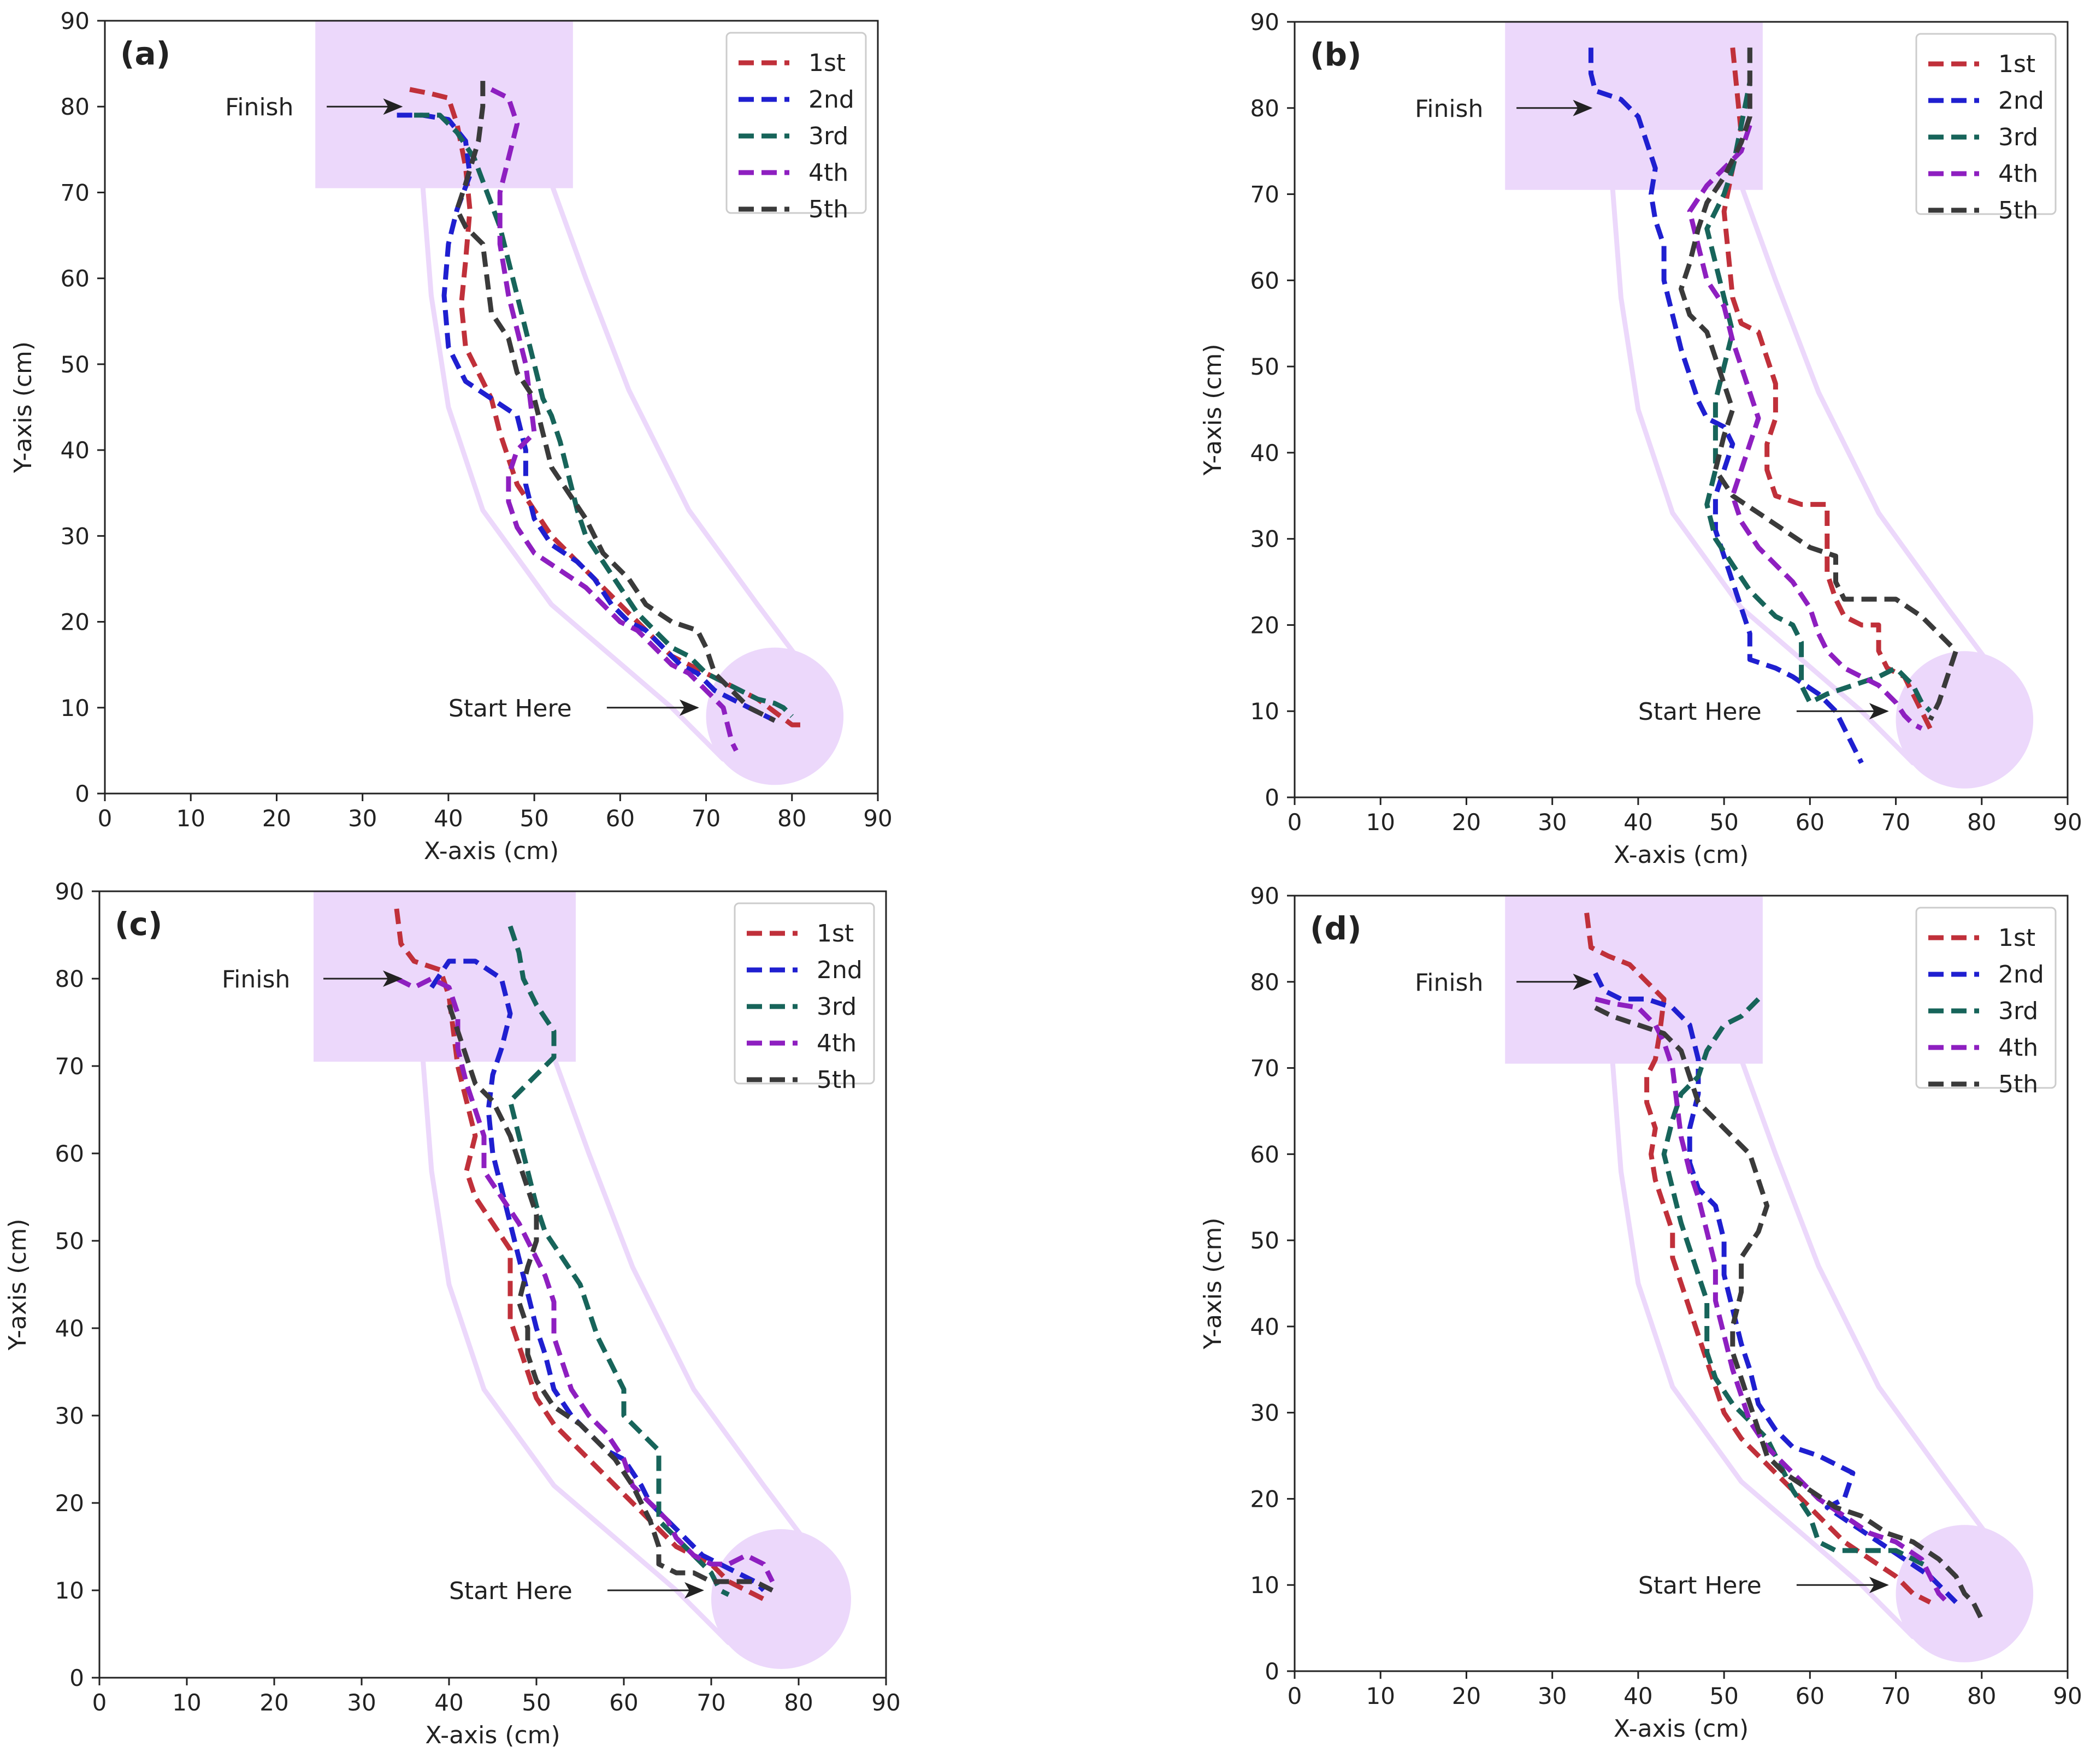 The width and height of the screenshot is (2090, 1764). I want to click on panel-label: (c), so click(138, 924).